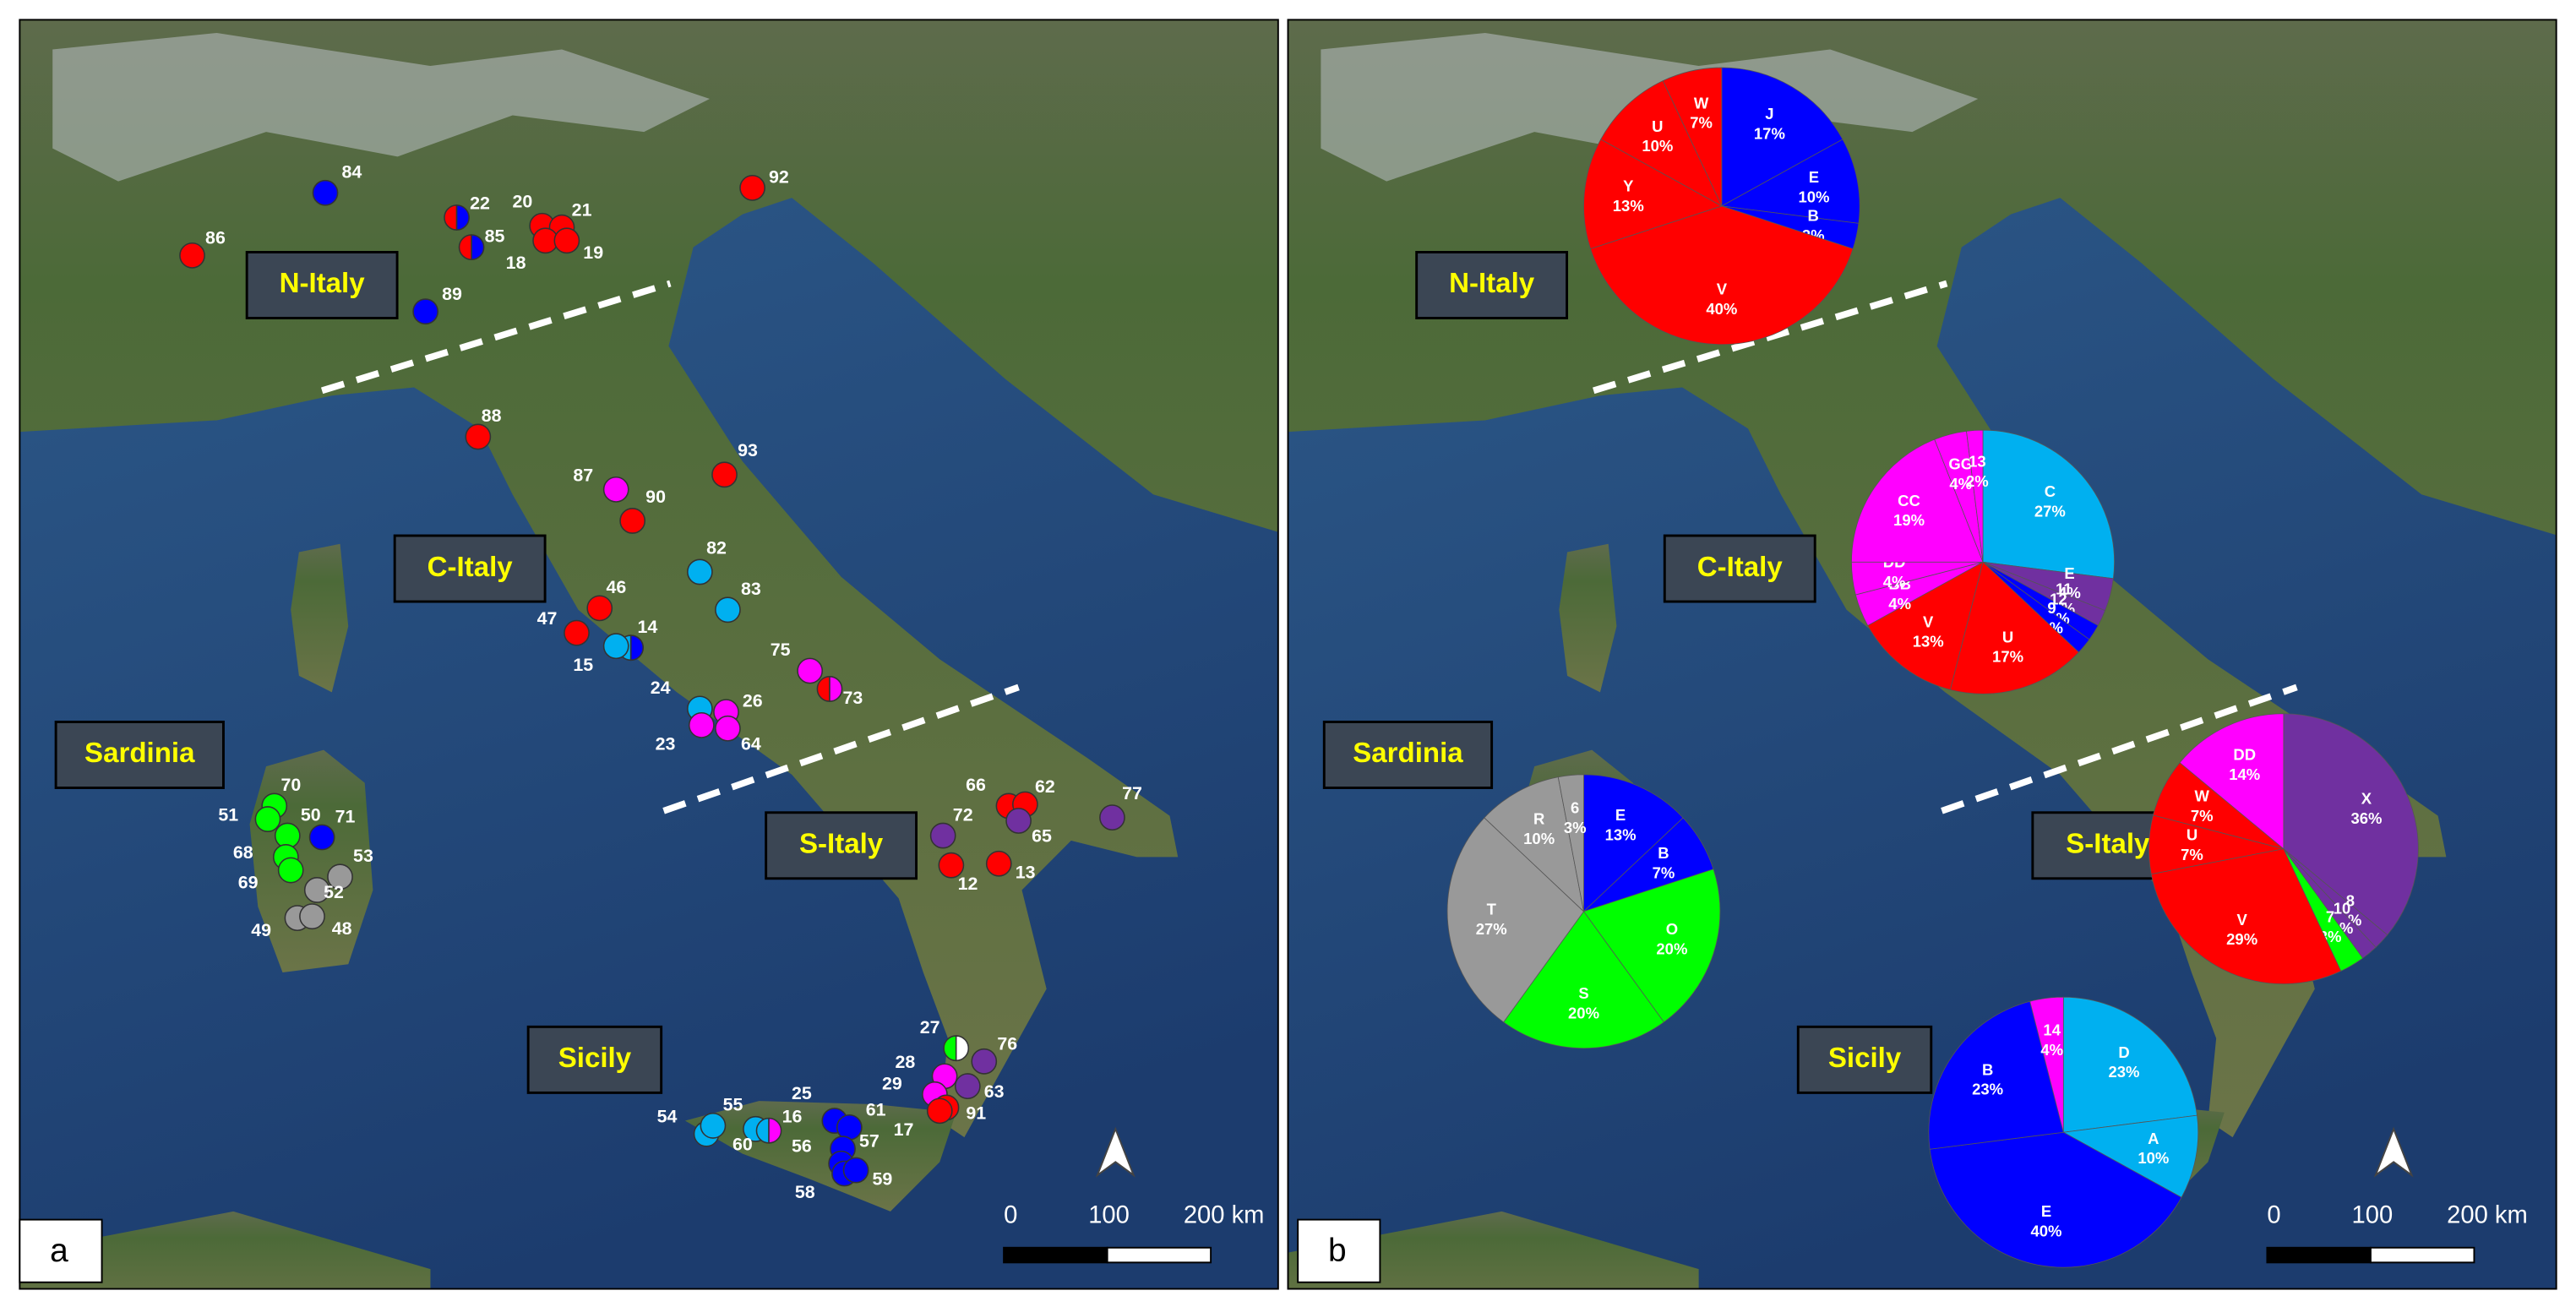 Image resolution: width=2576 pixels, height=1307 pixels. What do you see at coordinates (2422, 1255) in the screenshot?
I see `scale-bar-white` at bounding box center [2422, 1255].